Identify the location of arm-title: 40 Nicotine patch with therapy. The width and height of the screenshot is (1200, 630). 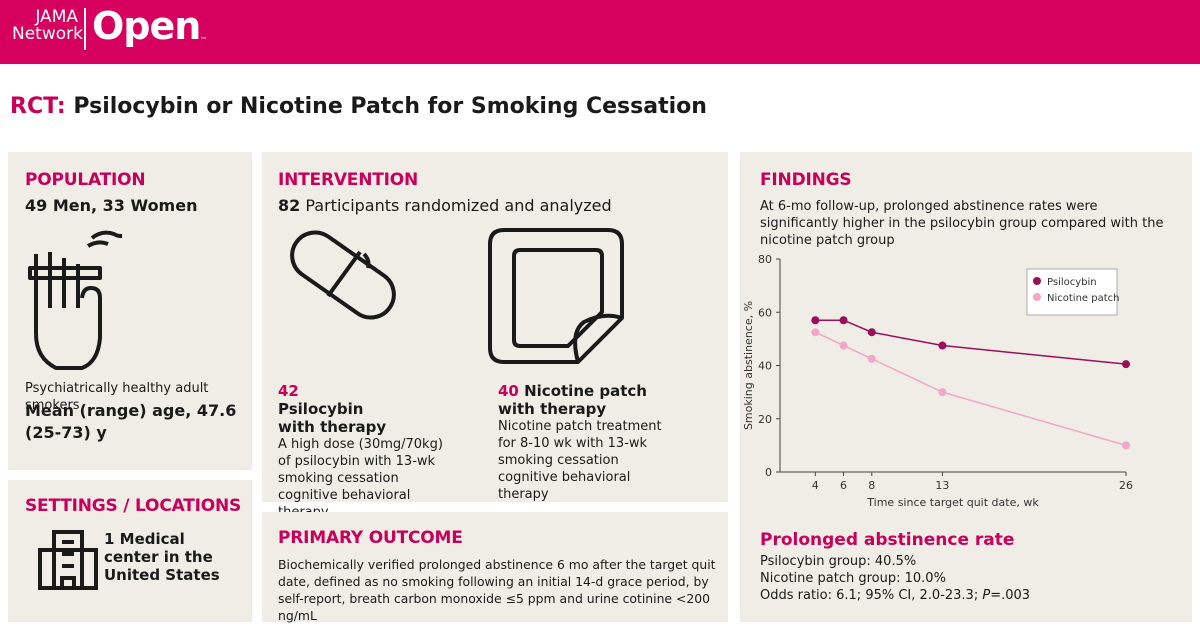
(573, 400).